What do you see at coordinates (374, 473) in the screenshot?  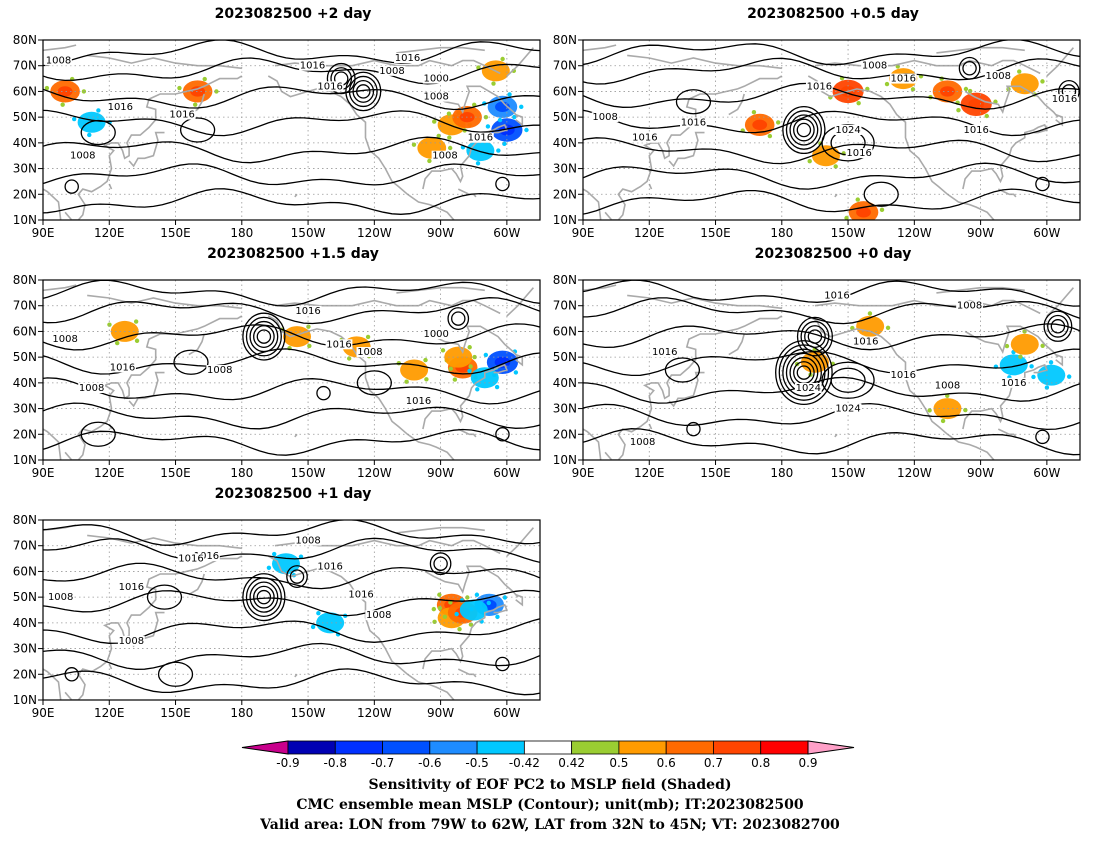 I see `x-tick-label: 120W` at bounding box center [374, 473].